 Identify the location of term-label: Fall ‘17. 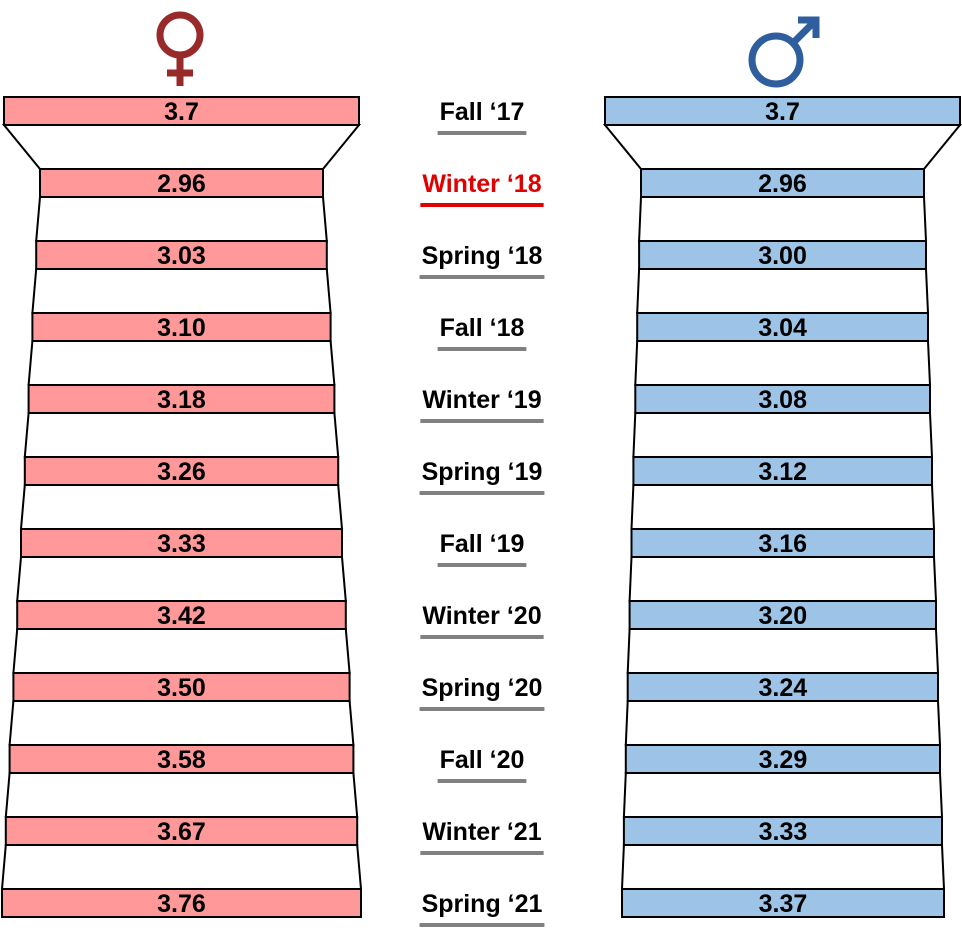
(482, 112).